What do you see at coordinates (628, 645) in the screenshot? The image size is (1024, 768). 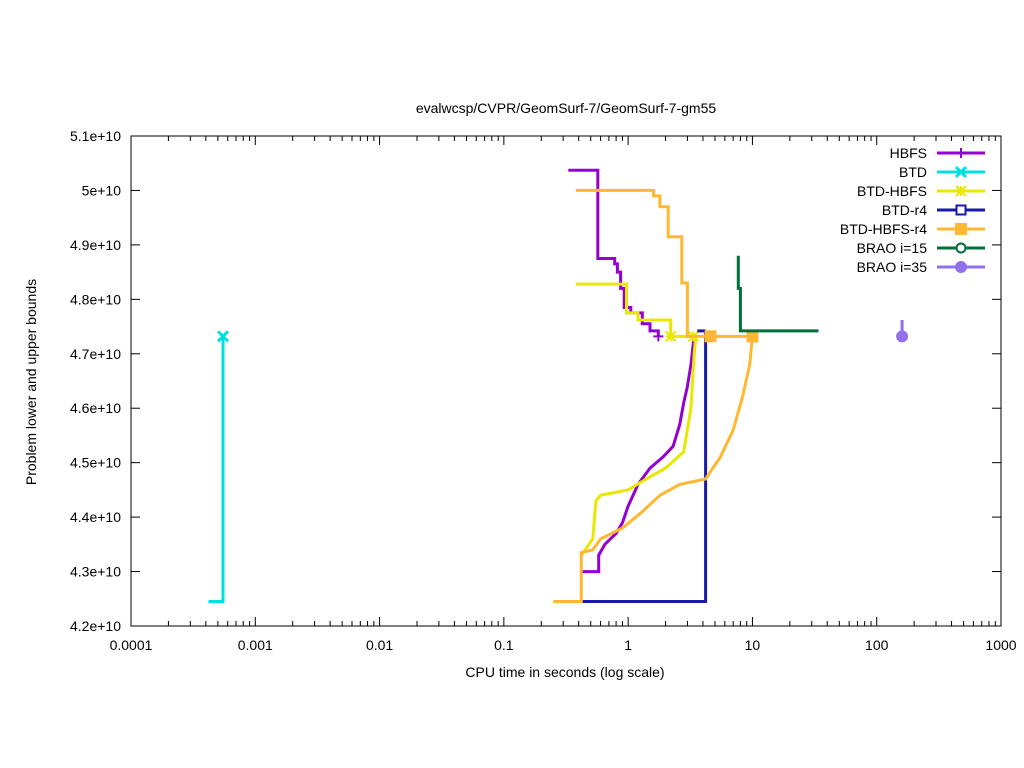 I see `x-tick-label: 1` at bounding box center [628, 645].